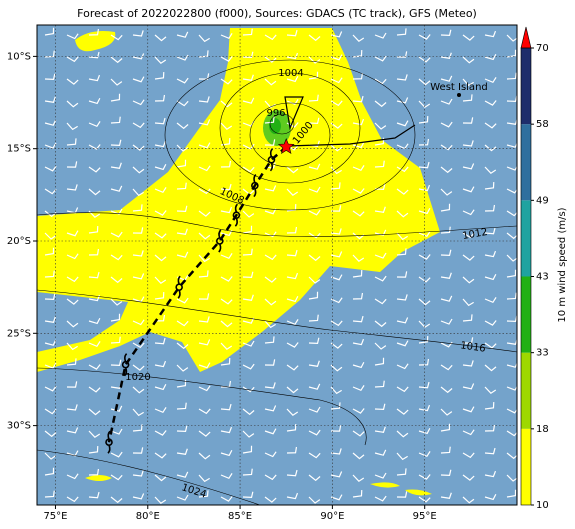 The width and height of the screenshot is (575, 529). Describe the element at coordinates (542, 353) in the screenshot. I see `colorbar-tick-label: 33` at that location.